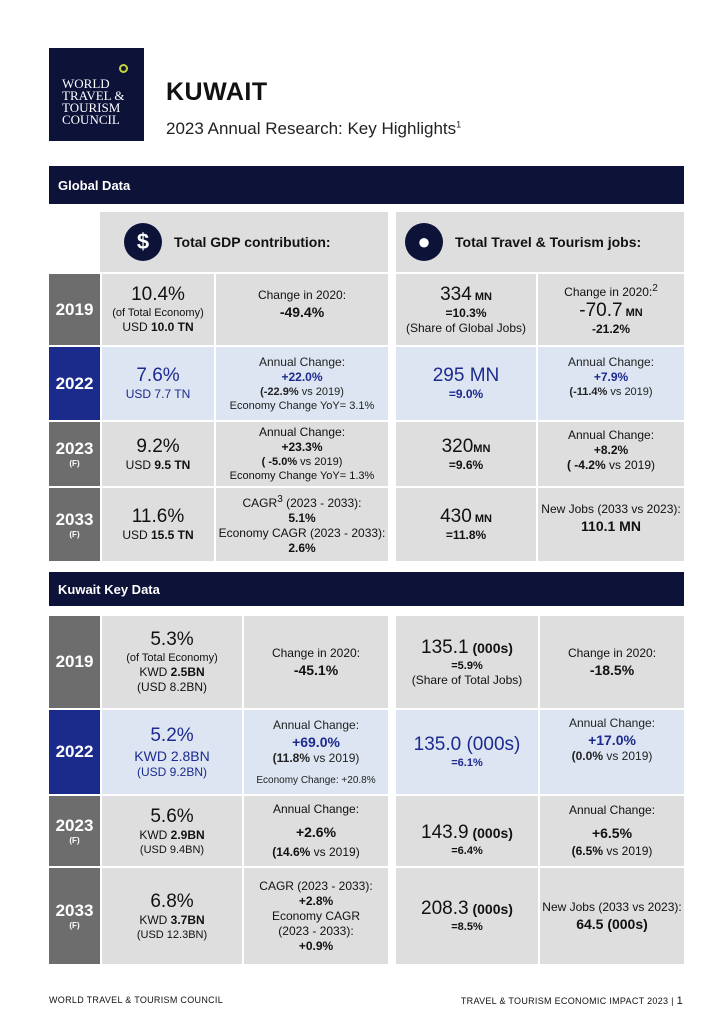 The image size is (719, 1024). Describe the element at coordinates (172, 755) in the screenshot. I see `gdp-value: KWD 2.8BN` at that location.